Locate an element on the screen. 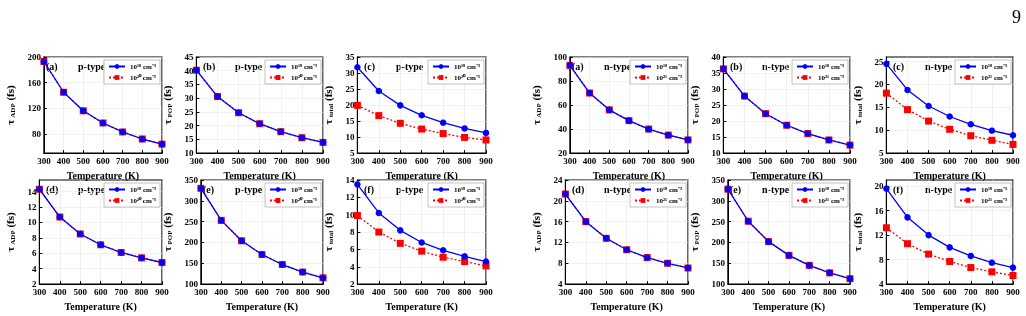 The width and height of the screenshot is (1026, 316). y-tick-label: 8 is located at coordinates (34, 237).